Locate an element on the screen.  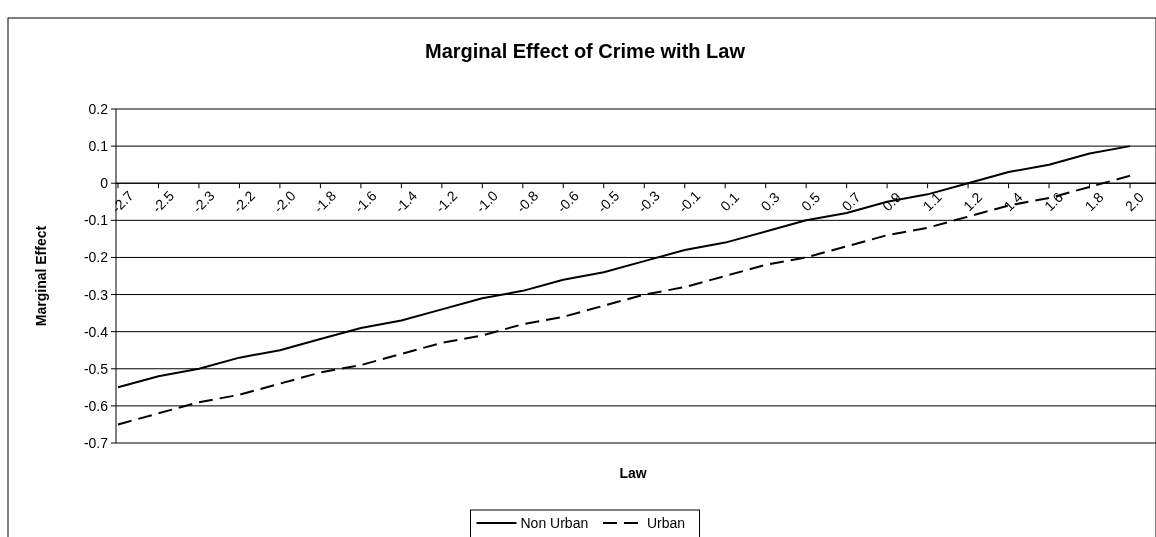
y-tick-label: -0.2 is located at coordinates (96, 257).